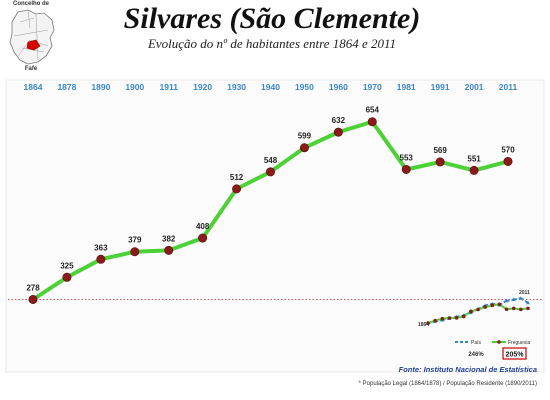 This screenshot has width=550, height=400. Describe the element at coordinates (519, 343) in the screenshot. I see `inset-legend-freguesia: Freguesia` at that location.